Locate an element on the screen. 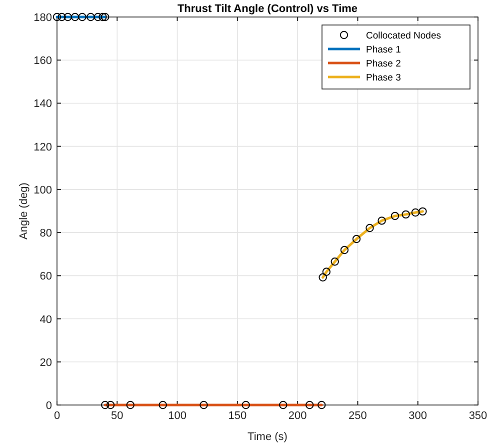 The width and height of the screenshot is (491, 448). y-axis-title: Angle (deg) is located at coordinates (24, 211).